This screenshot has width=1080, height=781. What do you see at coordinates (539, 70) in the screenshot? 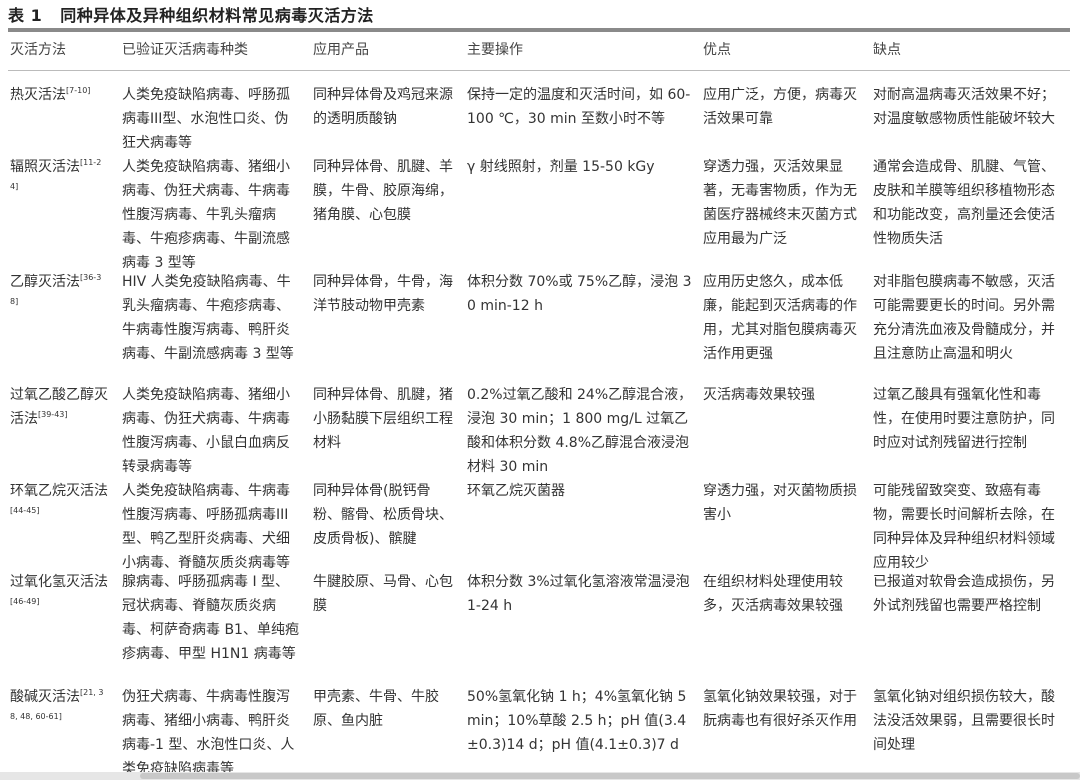
I see `header-rule` at bounding box center [539, 70].